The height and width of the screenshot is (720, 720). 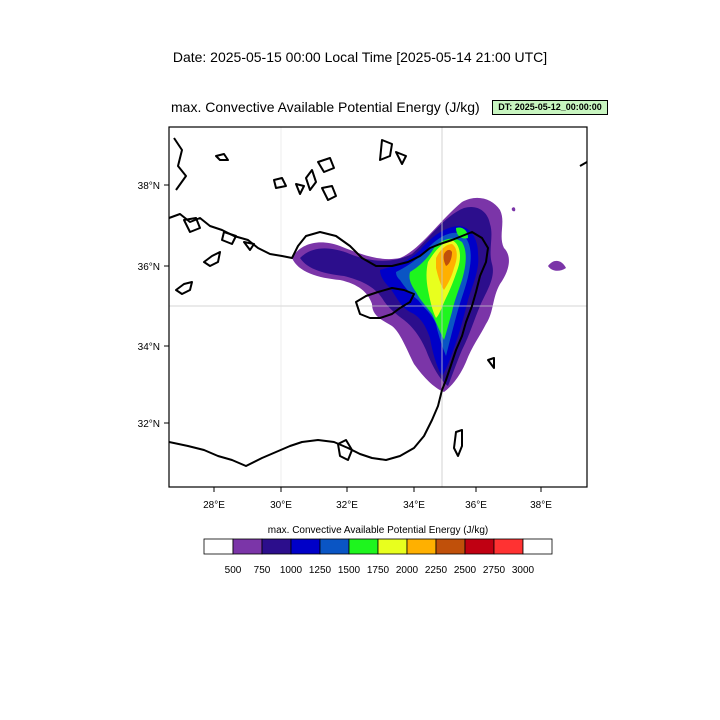 I want to click on cape-blob-east, so click(x=557, y=265).